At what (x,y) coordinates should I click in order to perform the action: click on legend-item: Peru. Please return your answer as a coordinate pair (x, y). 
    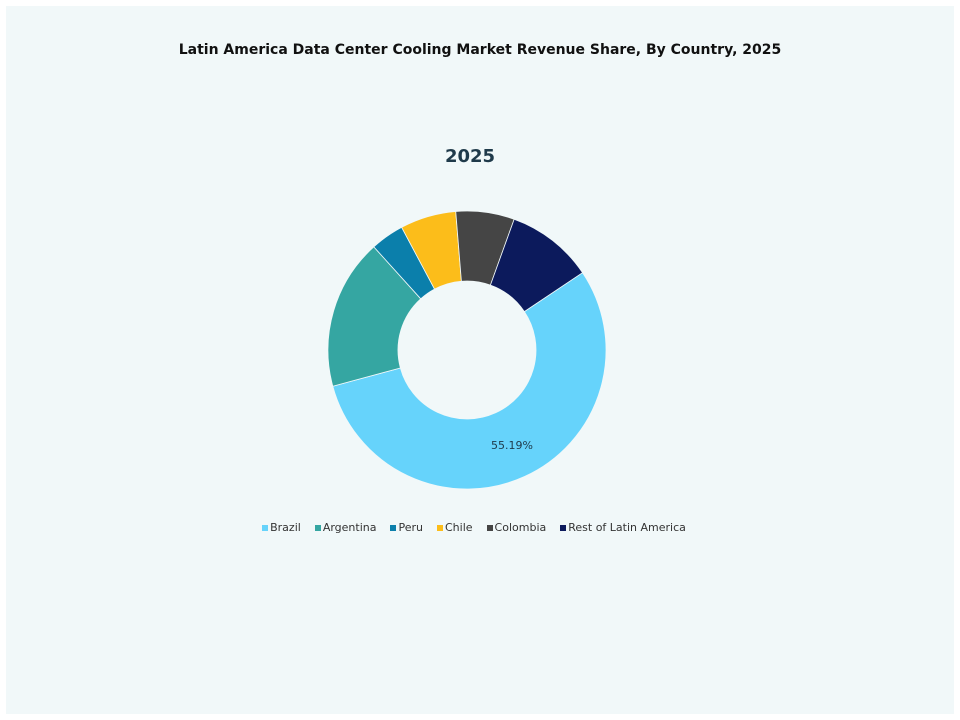
    Looking at the image, I should click on (406, 527).